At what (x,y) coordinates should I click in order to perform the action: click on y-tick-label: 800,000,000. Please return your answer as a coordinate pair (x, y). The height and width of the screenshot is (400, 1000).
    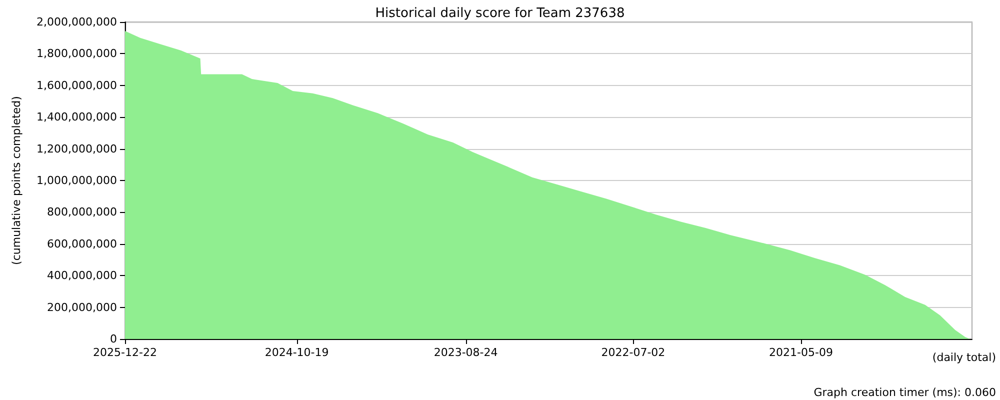
    Looking at the image, I should click on (82, 212).